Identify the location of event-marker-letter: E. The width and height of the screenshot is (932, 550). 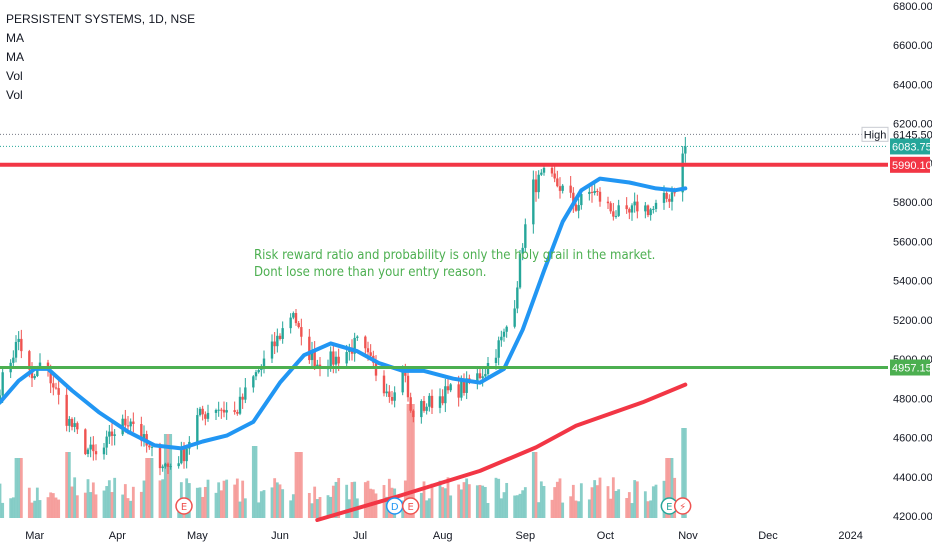
(411, 507).